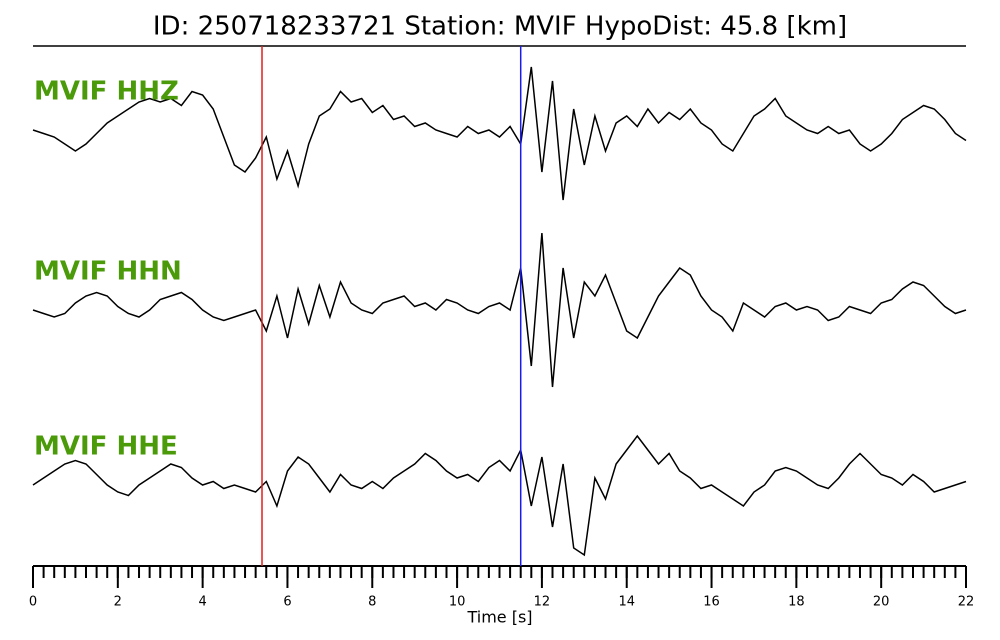 The height and width of the screenshot is (640, 1000). Describe the element at coordinates (33, 602) in the screenshot. I see `x-tick-label: 0` at that location.